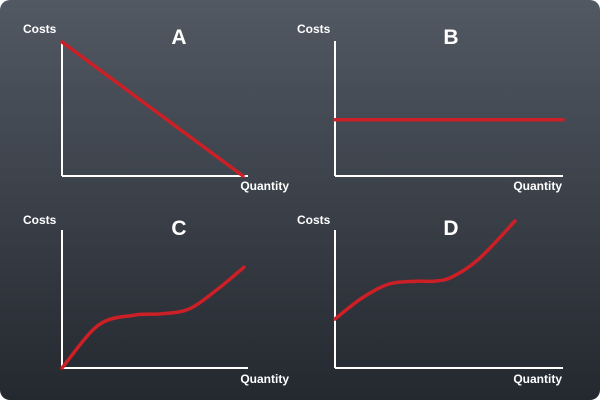  Describe the element at coordinates (537, 186) in the screenshot. I see `panel-b-x-label: Quantity` at that location.